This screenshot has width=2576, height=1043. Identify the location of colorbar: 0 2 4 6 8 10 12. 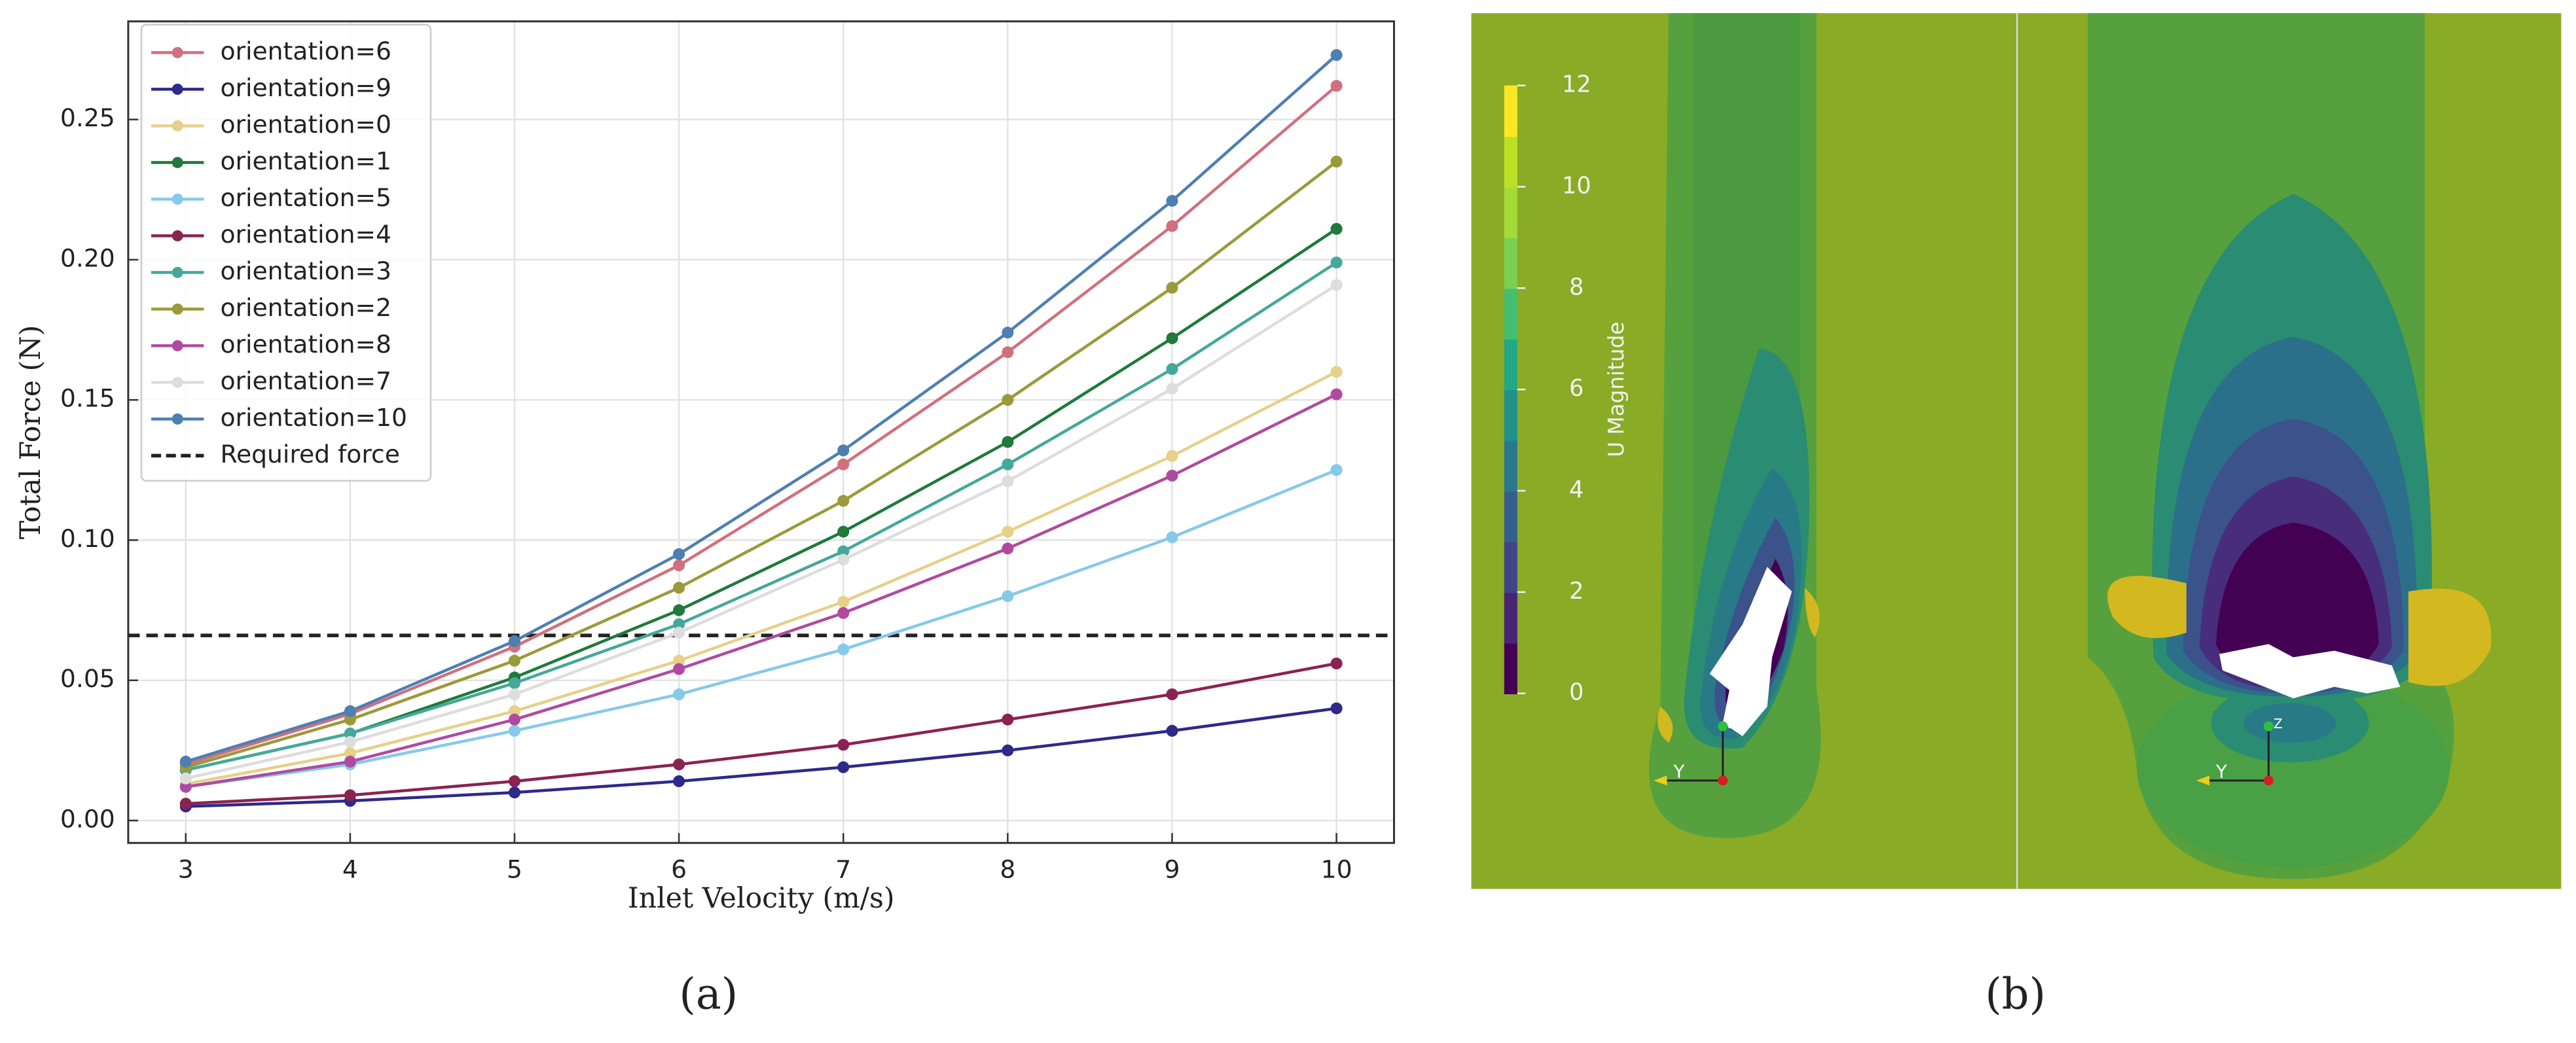
(1547, 388).